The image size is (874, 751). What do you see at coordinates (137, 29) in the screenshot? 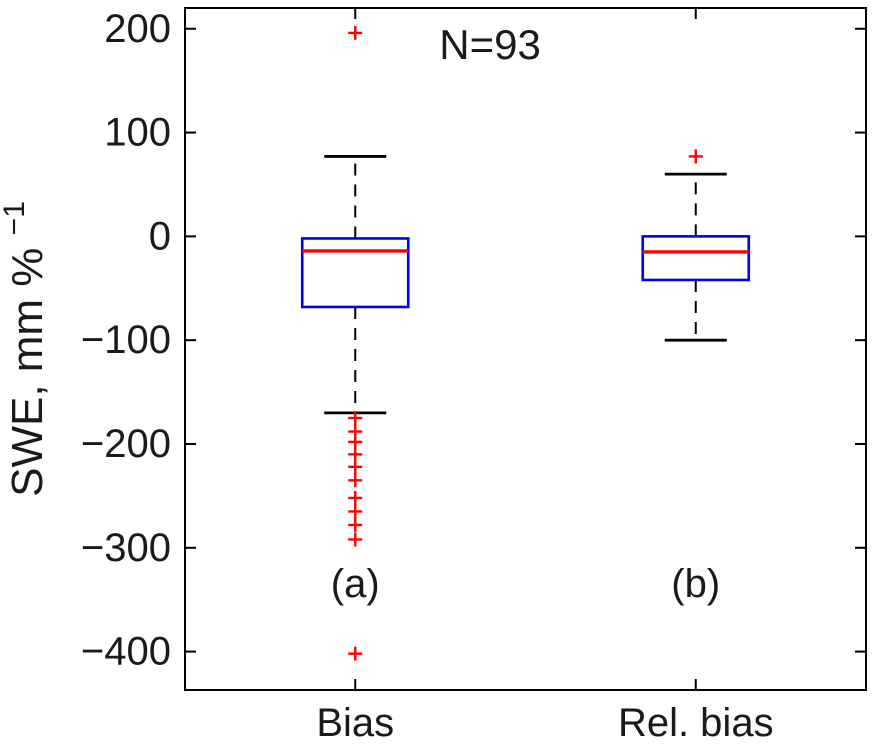
I see `y-tick-label: 200` at bounding box center [137, 29].